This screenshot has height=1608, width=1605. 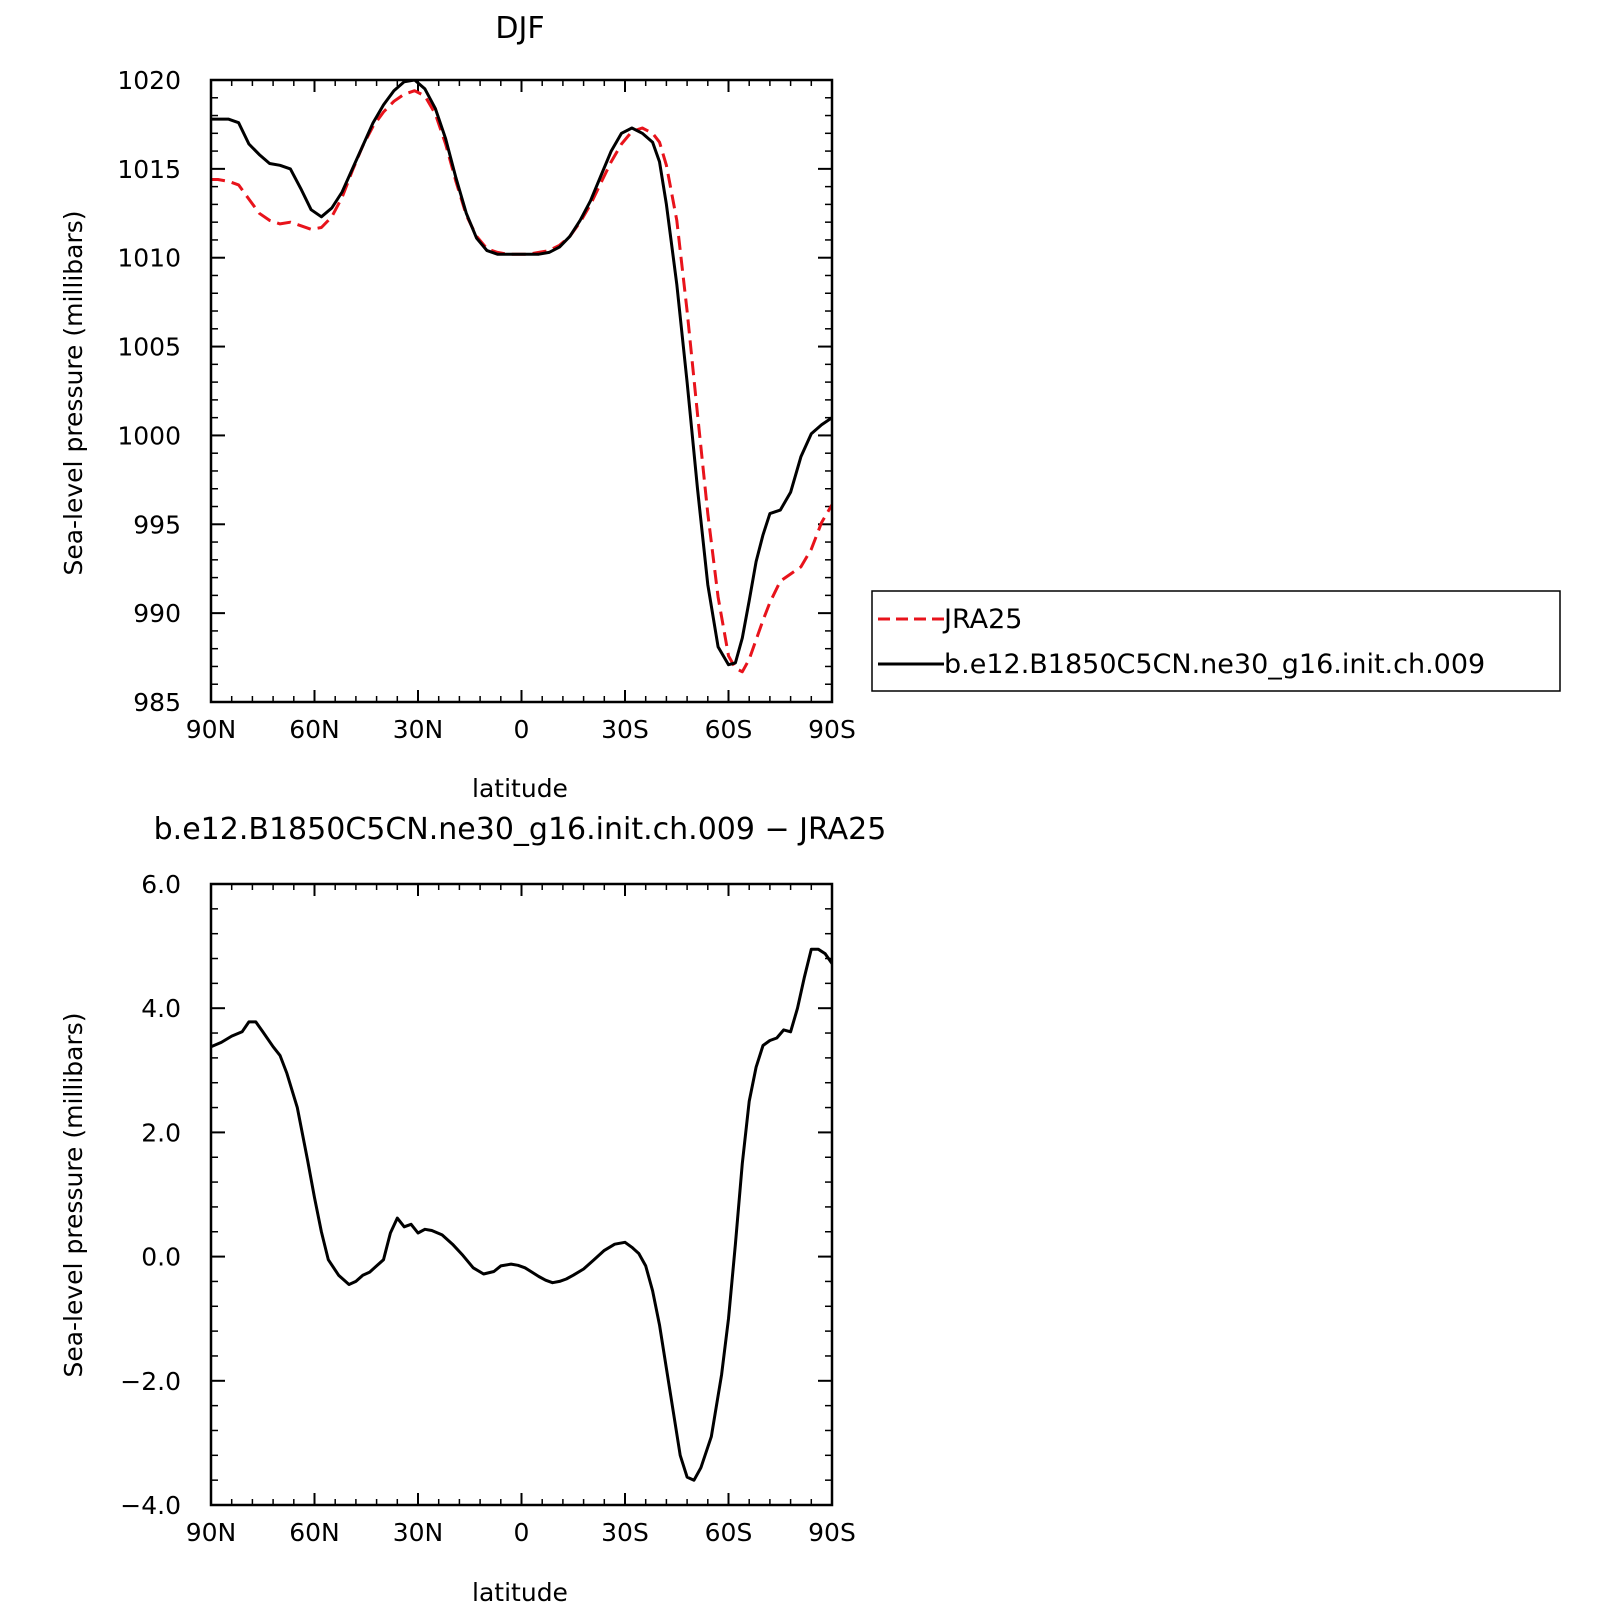 What do you see at coordinates (149, 258) in the screenshot?
I see `top-y-tick-label: 1010` at bounding box center [149, 258].